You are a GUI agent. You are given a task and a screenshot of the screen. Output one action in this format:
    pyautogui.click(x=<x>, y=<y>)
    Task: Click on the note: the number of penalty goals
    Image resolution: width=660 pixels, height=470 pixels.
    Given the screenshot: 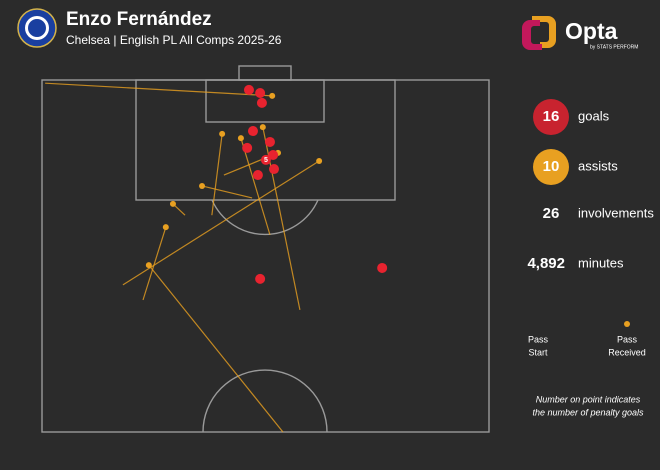 What is the action you would take?
    pyautogui.click(x=588, y=412)
    